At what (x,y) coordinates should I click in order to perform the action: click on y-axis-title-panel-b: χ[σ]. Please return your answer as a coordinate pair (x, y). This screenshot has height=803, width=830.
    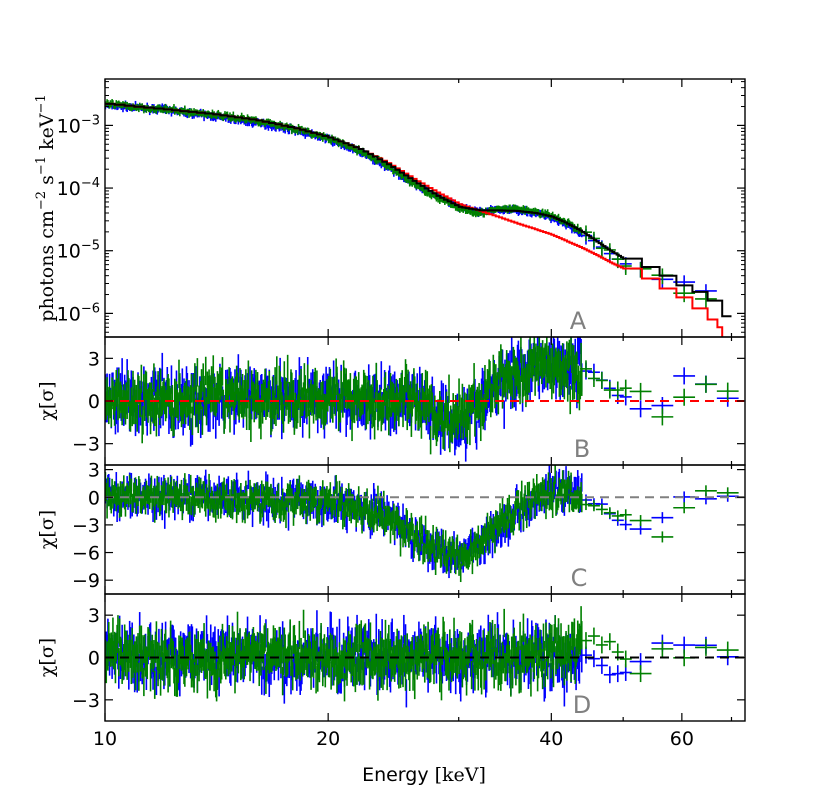
    Looking at the image, I should click on (47, 400).